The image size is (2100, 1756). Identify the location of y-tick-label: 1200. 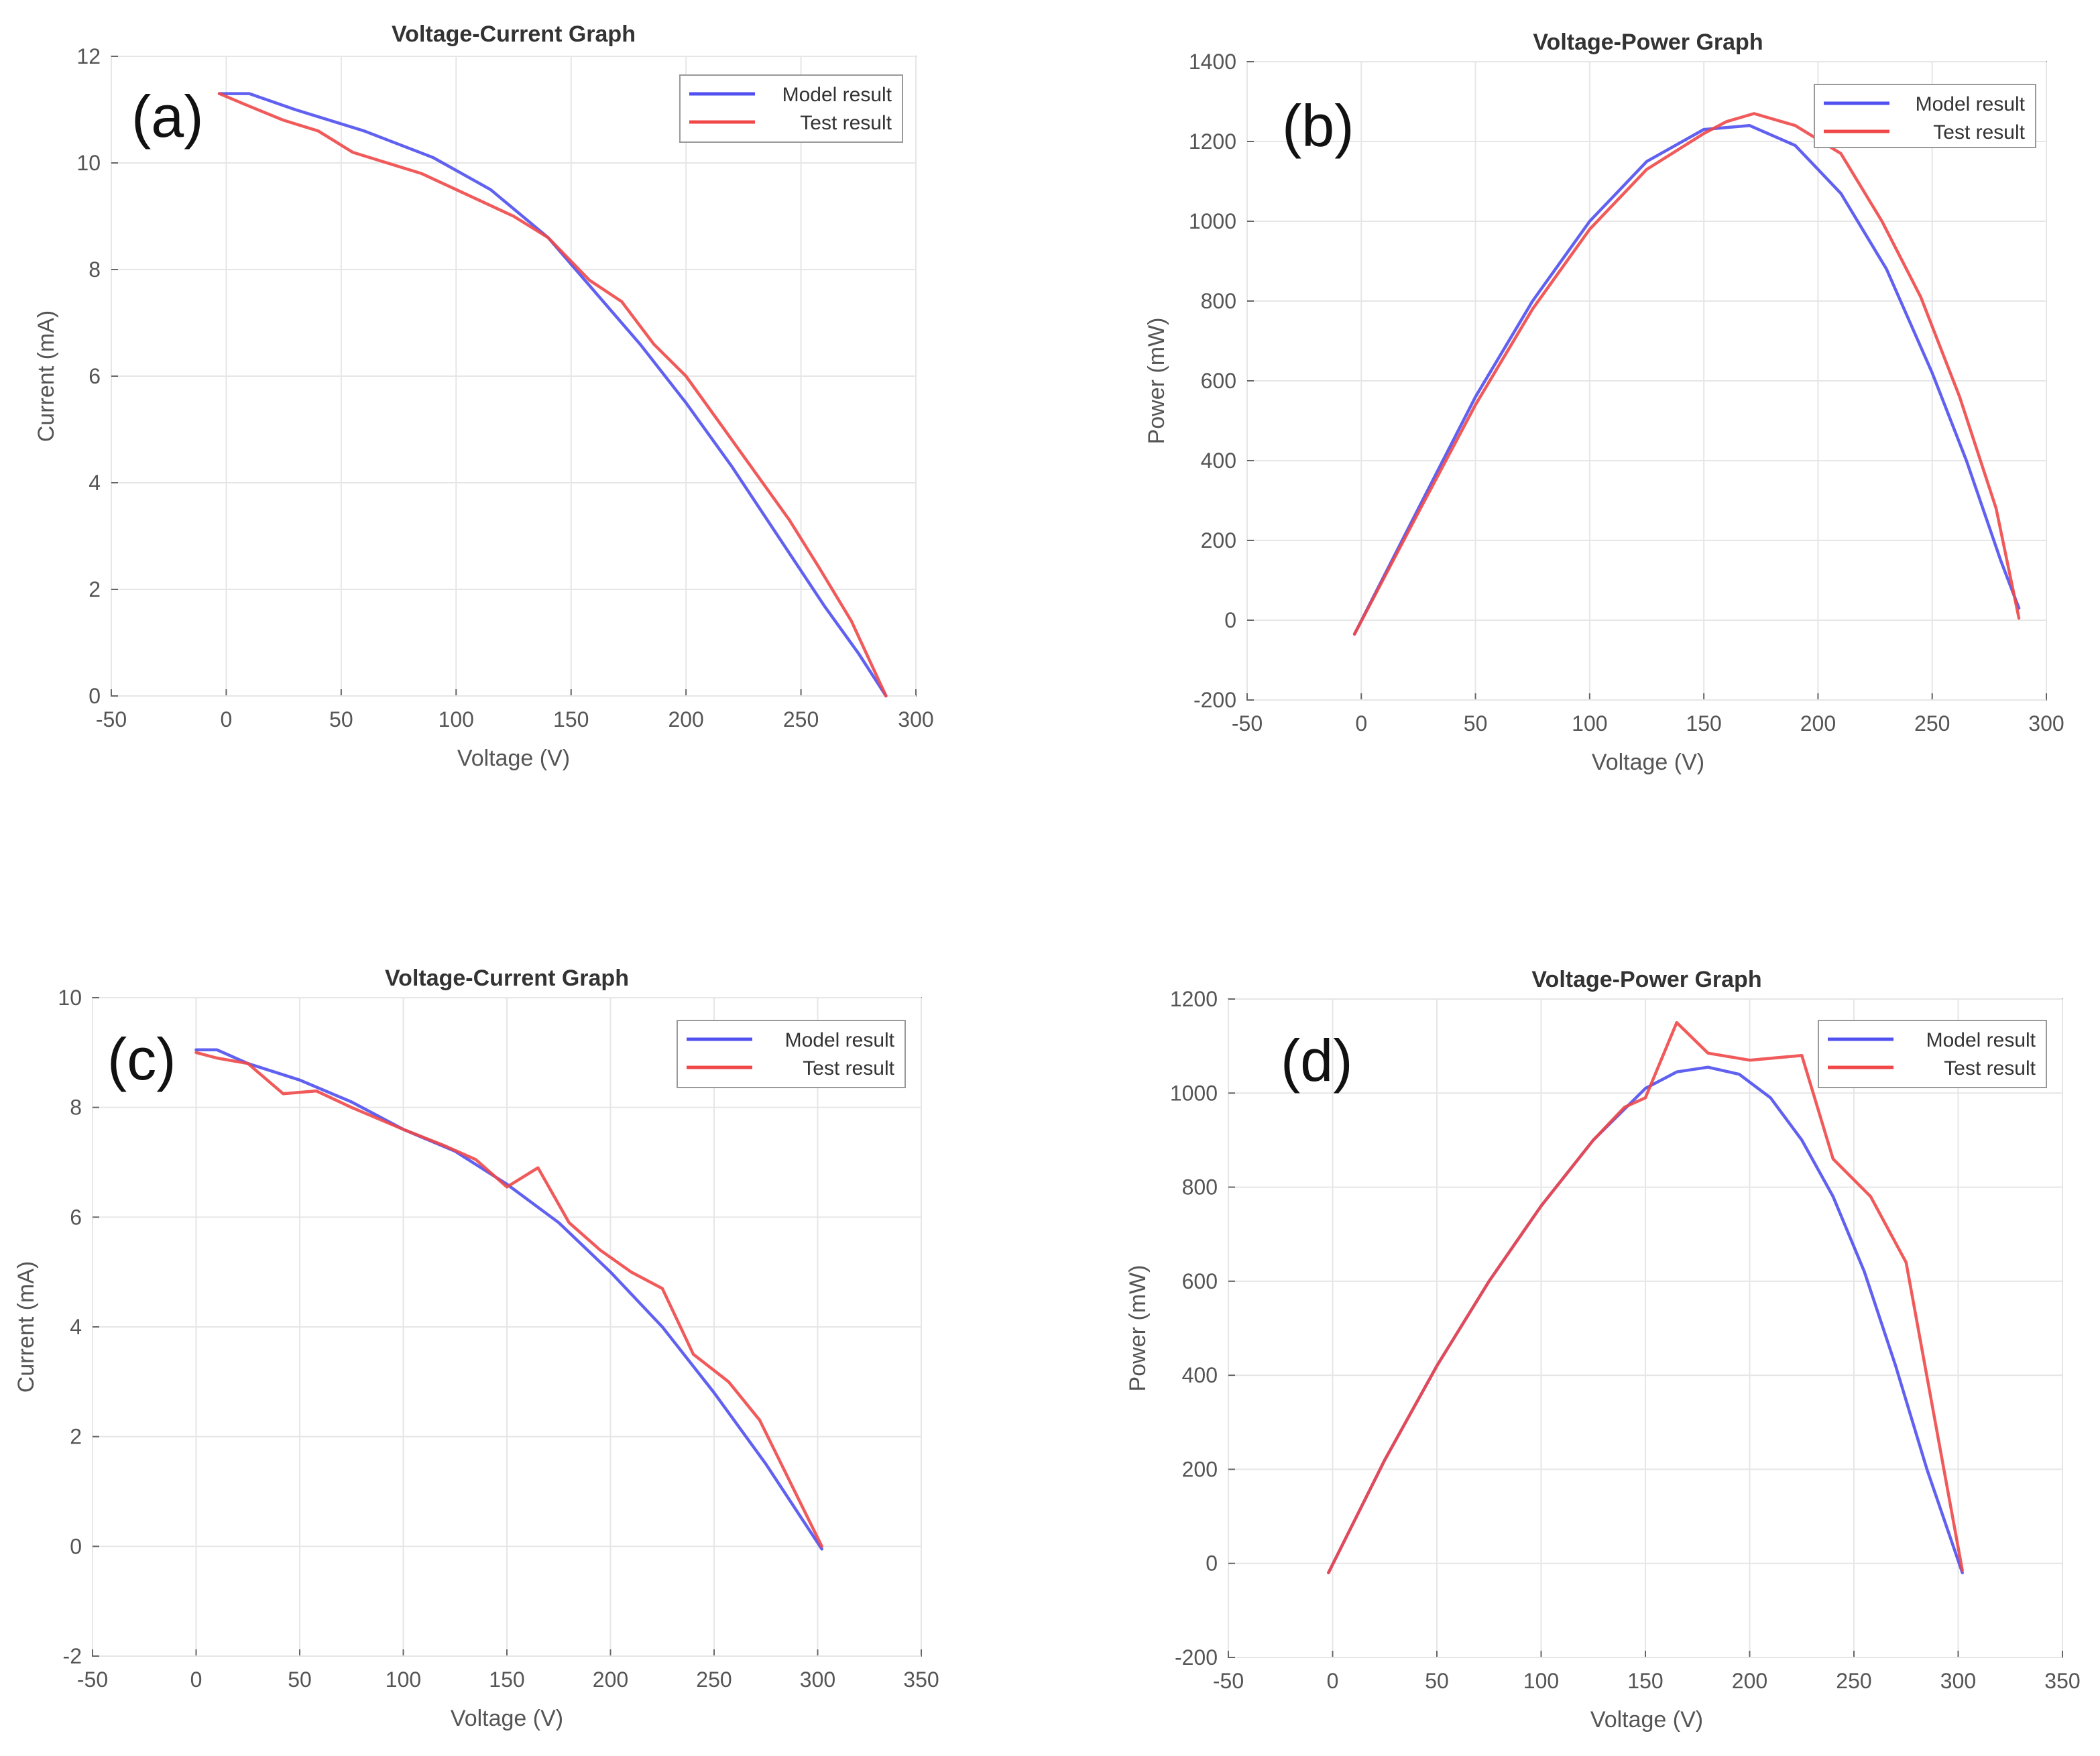
(1212, 141).